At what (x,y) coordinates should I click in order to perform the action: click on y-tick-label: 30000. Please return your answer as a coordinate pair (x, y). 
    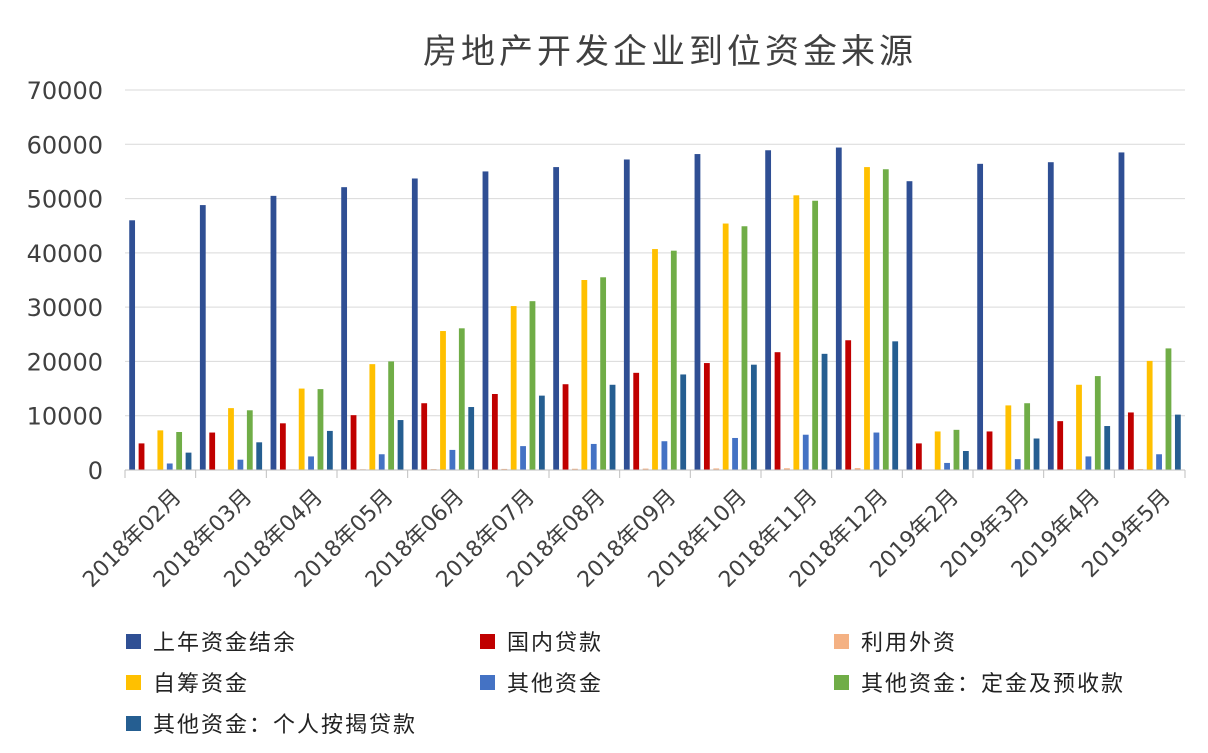
    Looking at the image, I should click on (65, 308).